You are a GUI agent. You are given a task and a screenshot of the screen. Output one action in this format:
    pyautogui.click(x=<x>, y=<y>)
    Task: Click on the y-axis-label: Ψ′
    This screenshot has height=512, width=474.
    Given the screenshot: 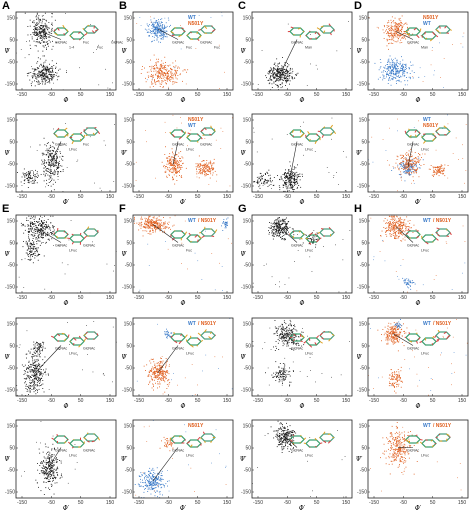 What is the action you would take?
    pyautogui.click(x=359, y=153)
    